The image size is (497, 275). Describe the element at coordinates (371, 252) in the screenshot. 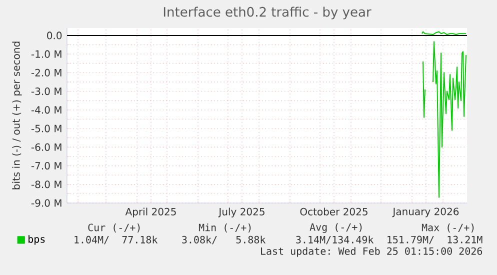

I see `text: Last update: Wed Feb 25 01:15:00 2026` at that location.